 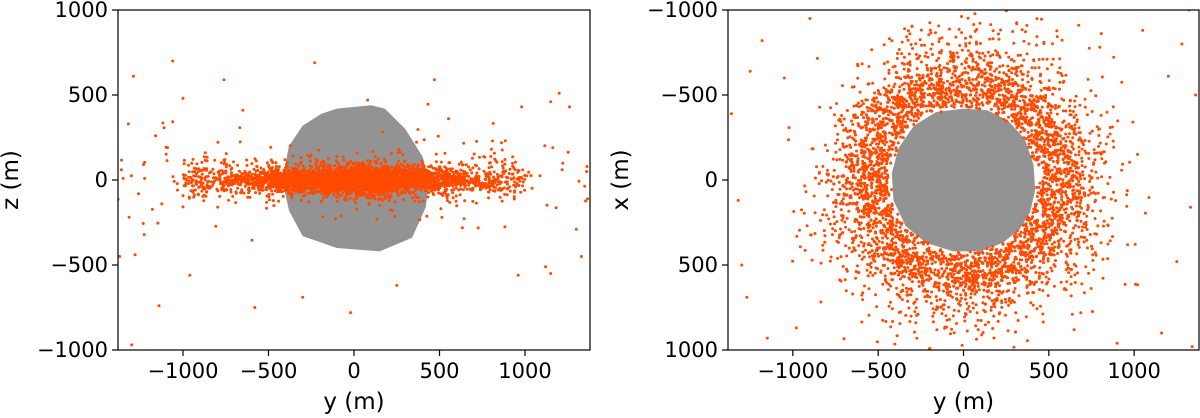 I want to click on x-tick-label: 1000, so click(x=524, y=371).